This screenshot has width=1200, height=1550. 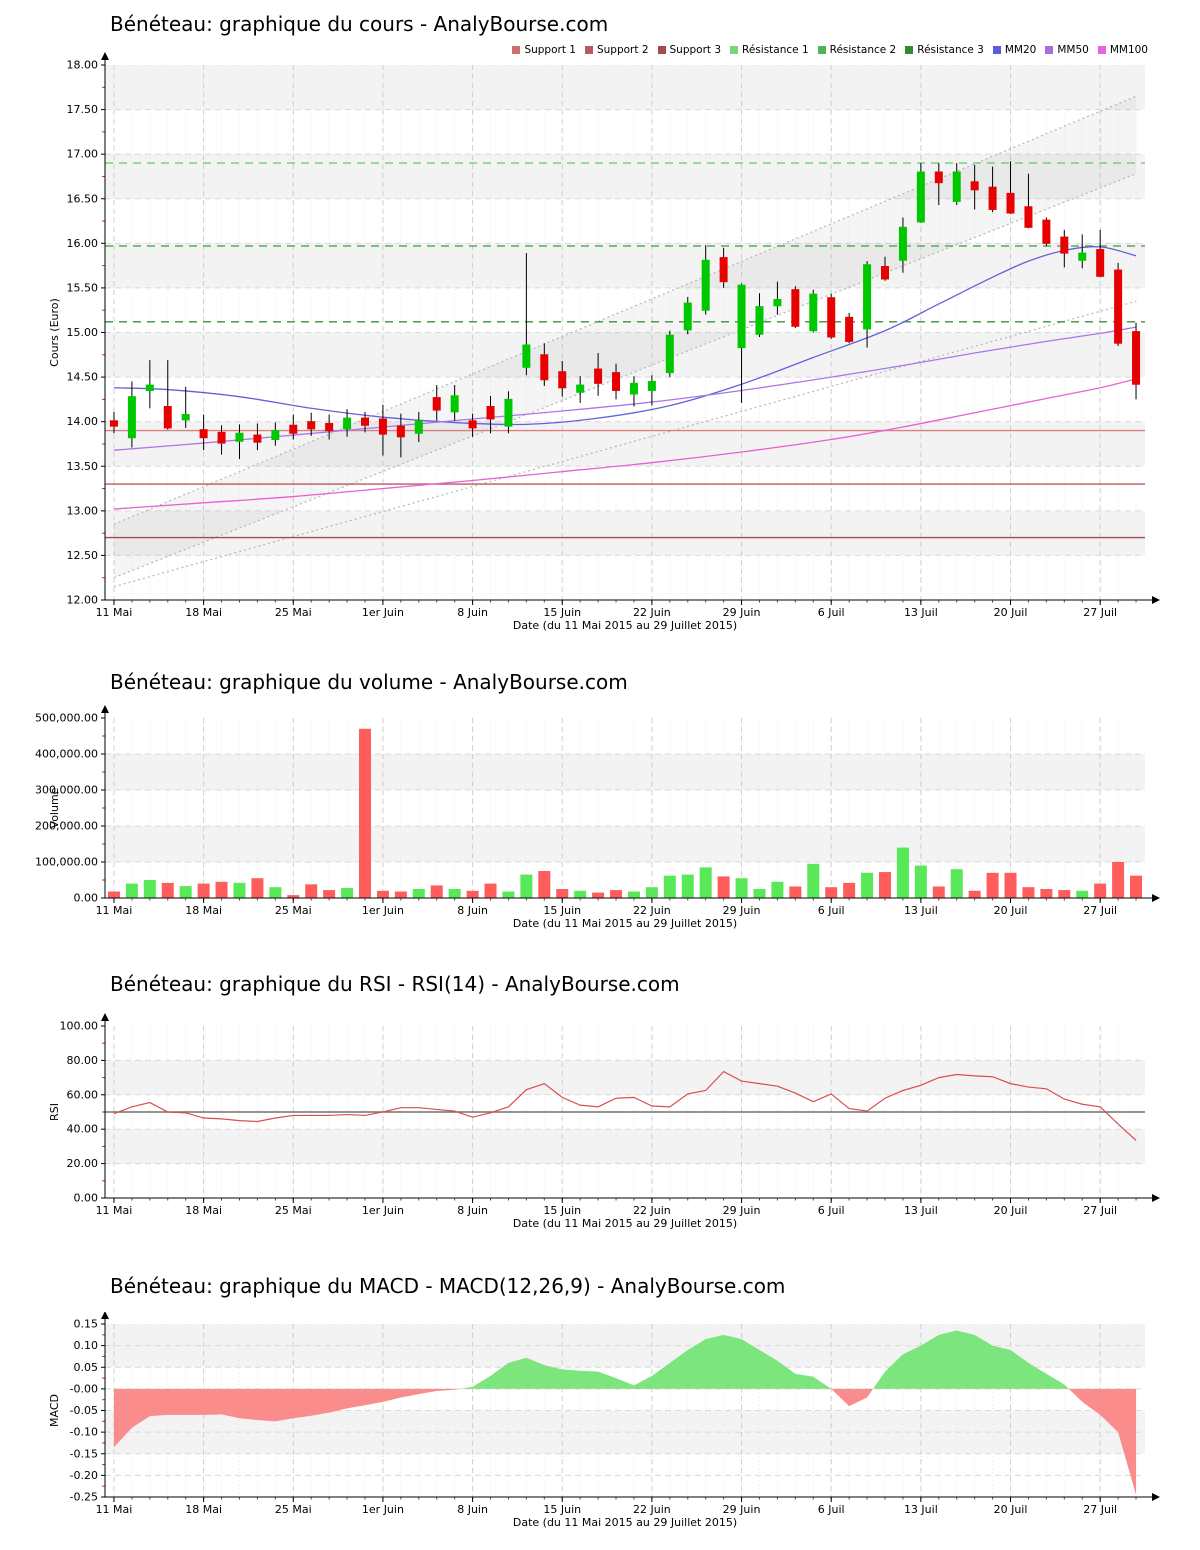 What do you see at coordinates (622, 50) in the screenshot?
I see `legend-label: Support 2` at bounding box center [622, 50].